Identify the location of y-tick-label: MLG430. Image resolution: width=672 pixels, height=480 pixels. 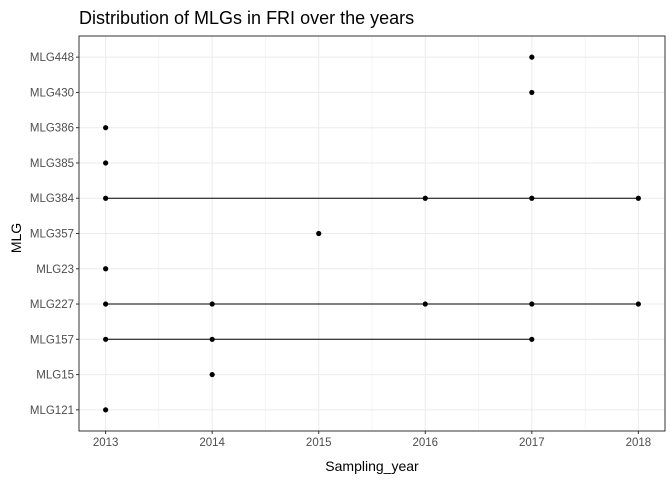
(52, 93).